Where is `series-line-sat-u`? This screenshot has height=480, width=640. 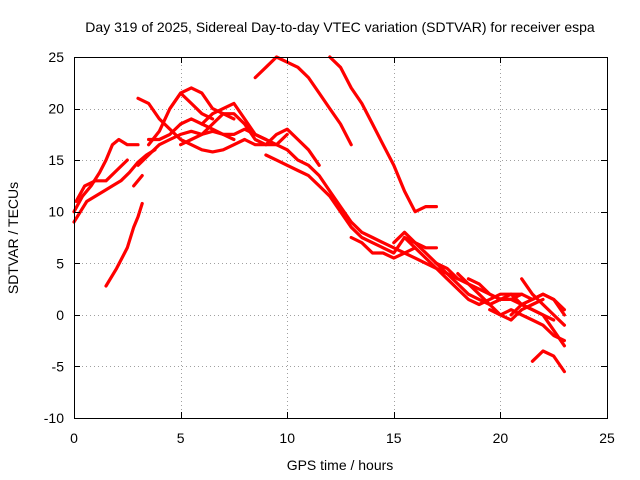
series-line-sat-u is located at coordinates (511, 307).